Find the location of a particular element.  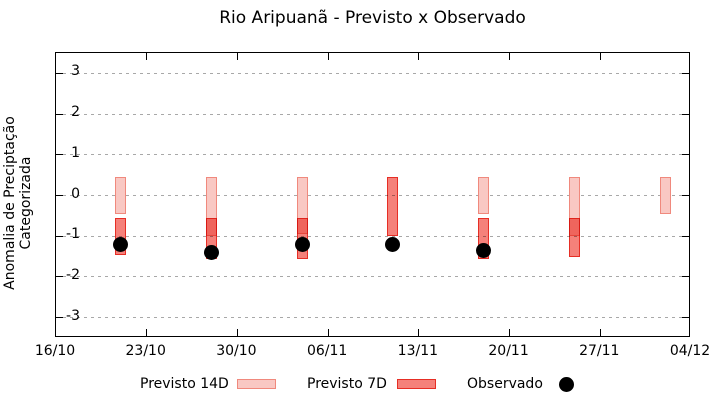

x-tick-label: 27/11 is located at coordinates (599, 351).